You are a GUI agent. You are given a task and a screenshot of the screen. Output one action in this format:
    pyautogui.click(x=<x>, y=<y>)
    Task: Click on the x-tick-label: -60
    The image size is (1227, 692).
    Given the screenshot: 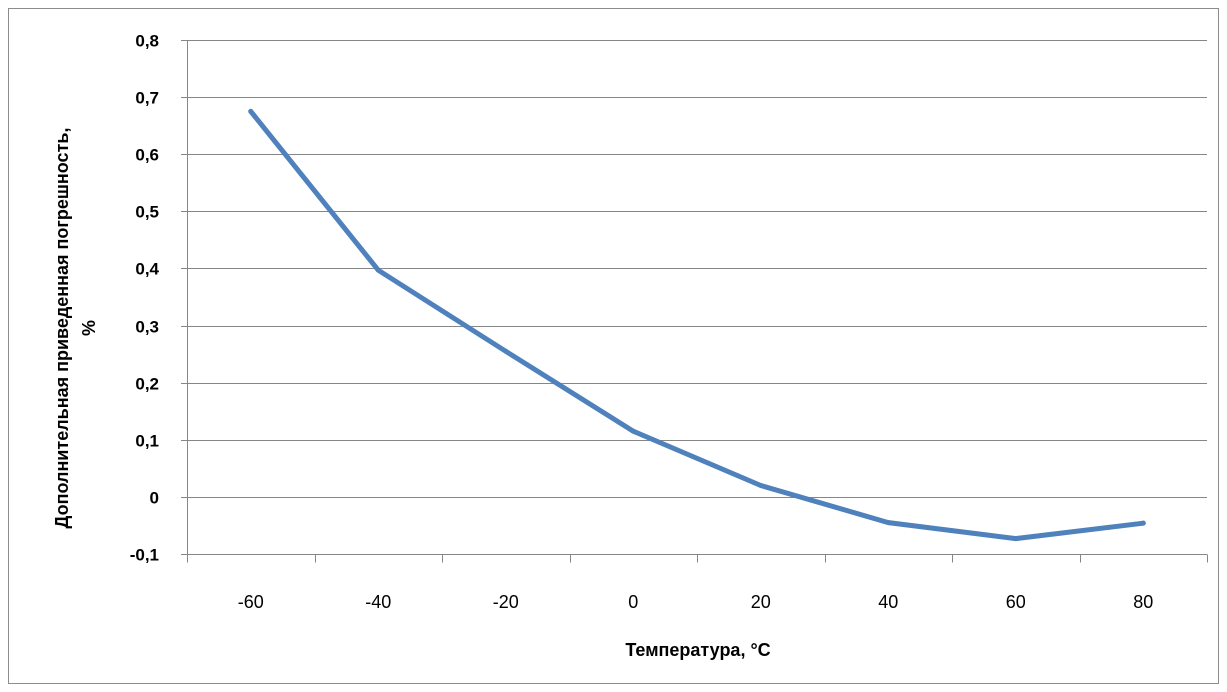 What is the action you would take?
    pyautogui.click(x=251, y=602)
    